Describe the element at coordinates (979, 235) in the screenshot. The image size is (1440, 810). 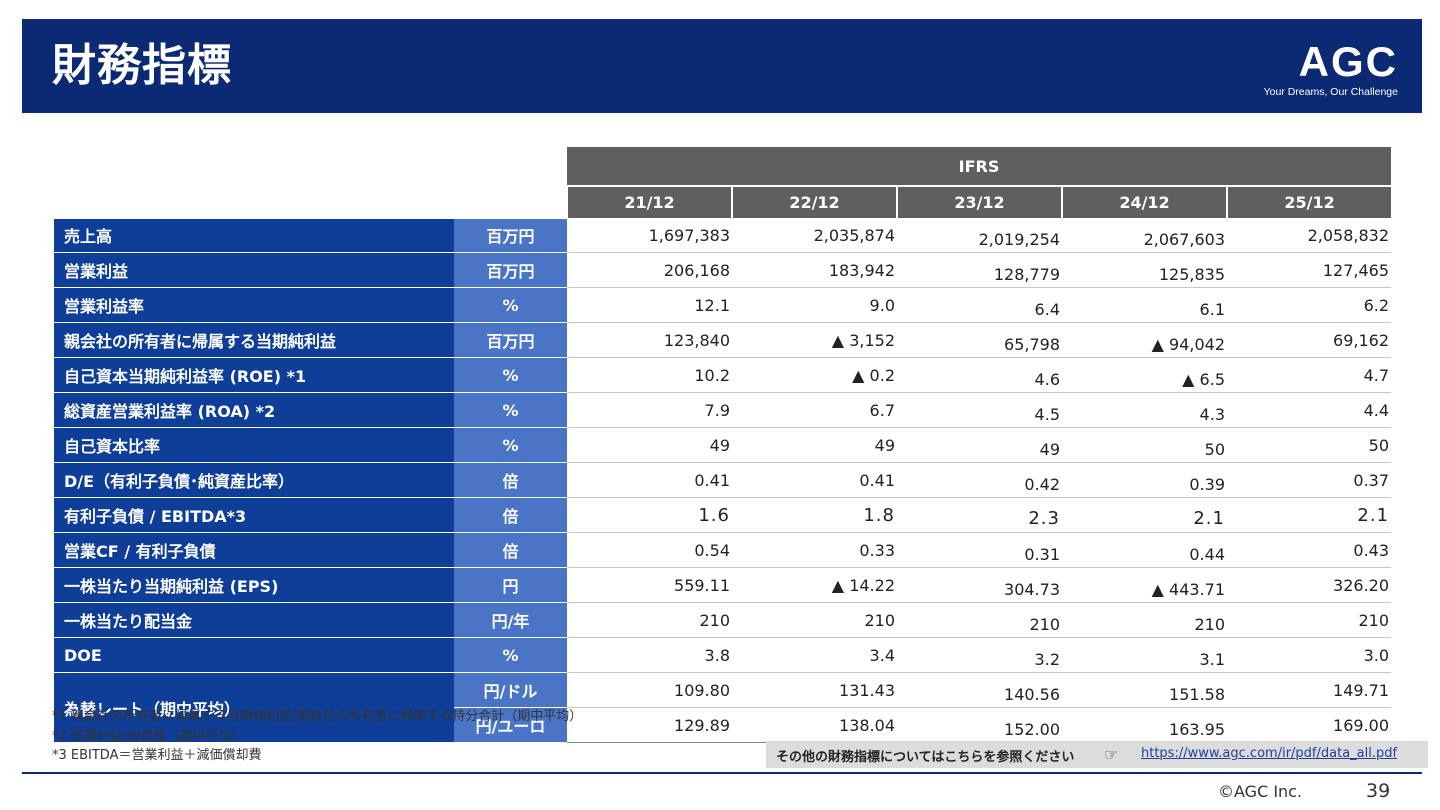
I see `value-cell: 2,019,254` at that location.